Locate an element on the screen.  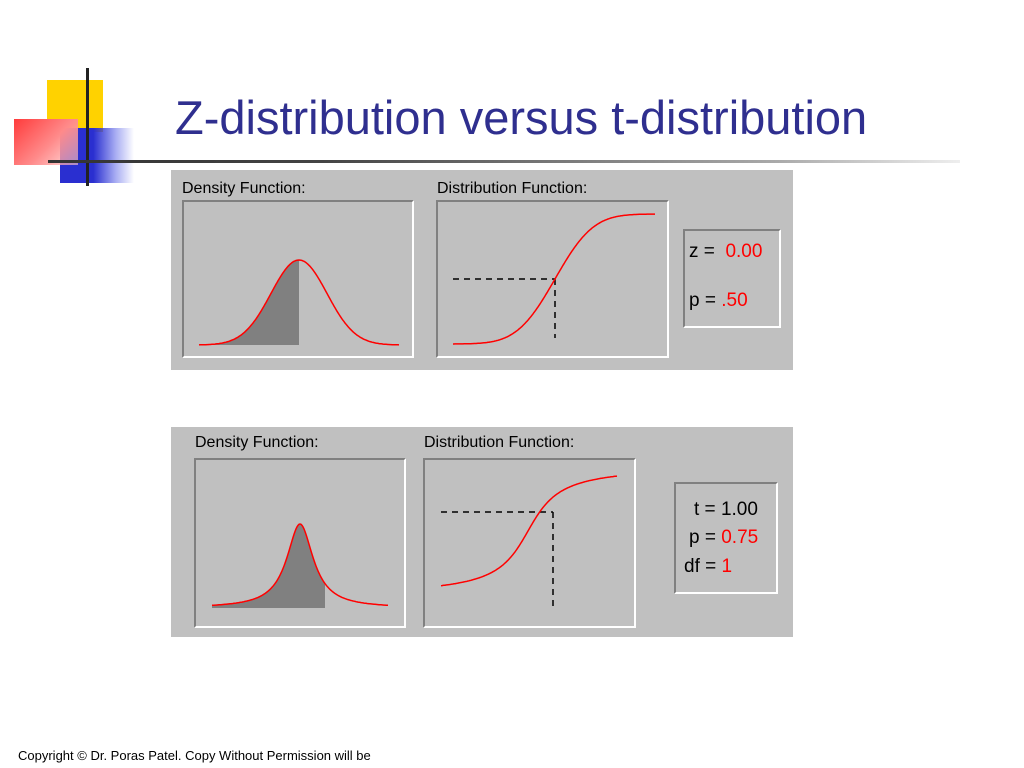
t-density-label: Density Function: is located at coordinates (257, 442).